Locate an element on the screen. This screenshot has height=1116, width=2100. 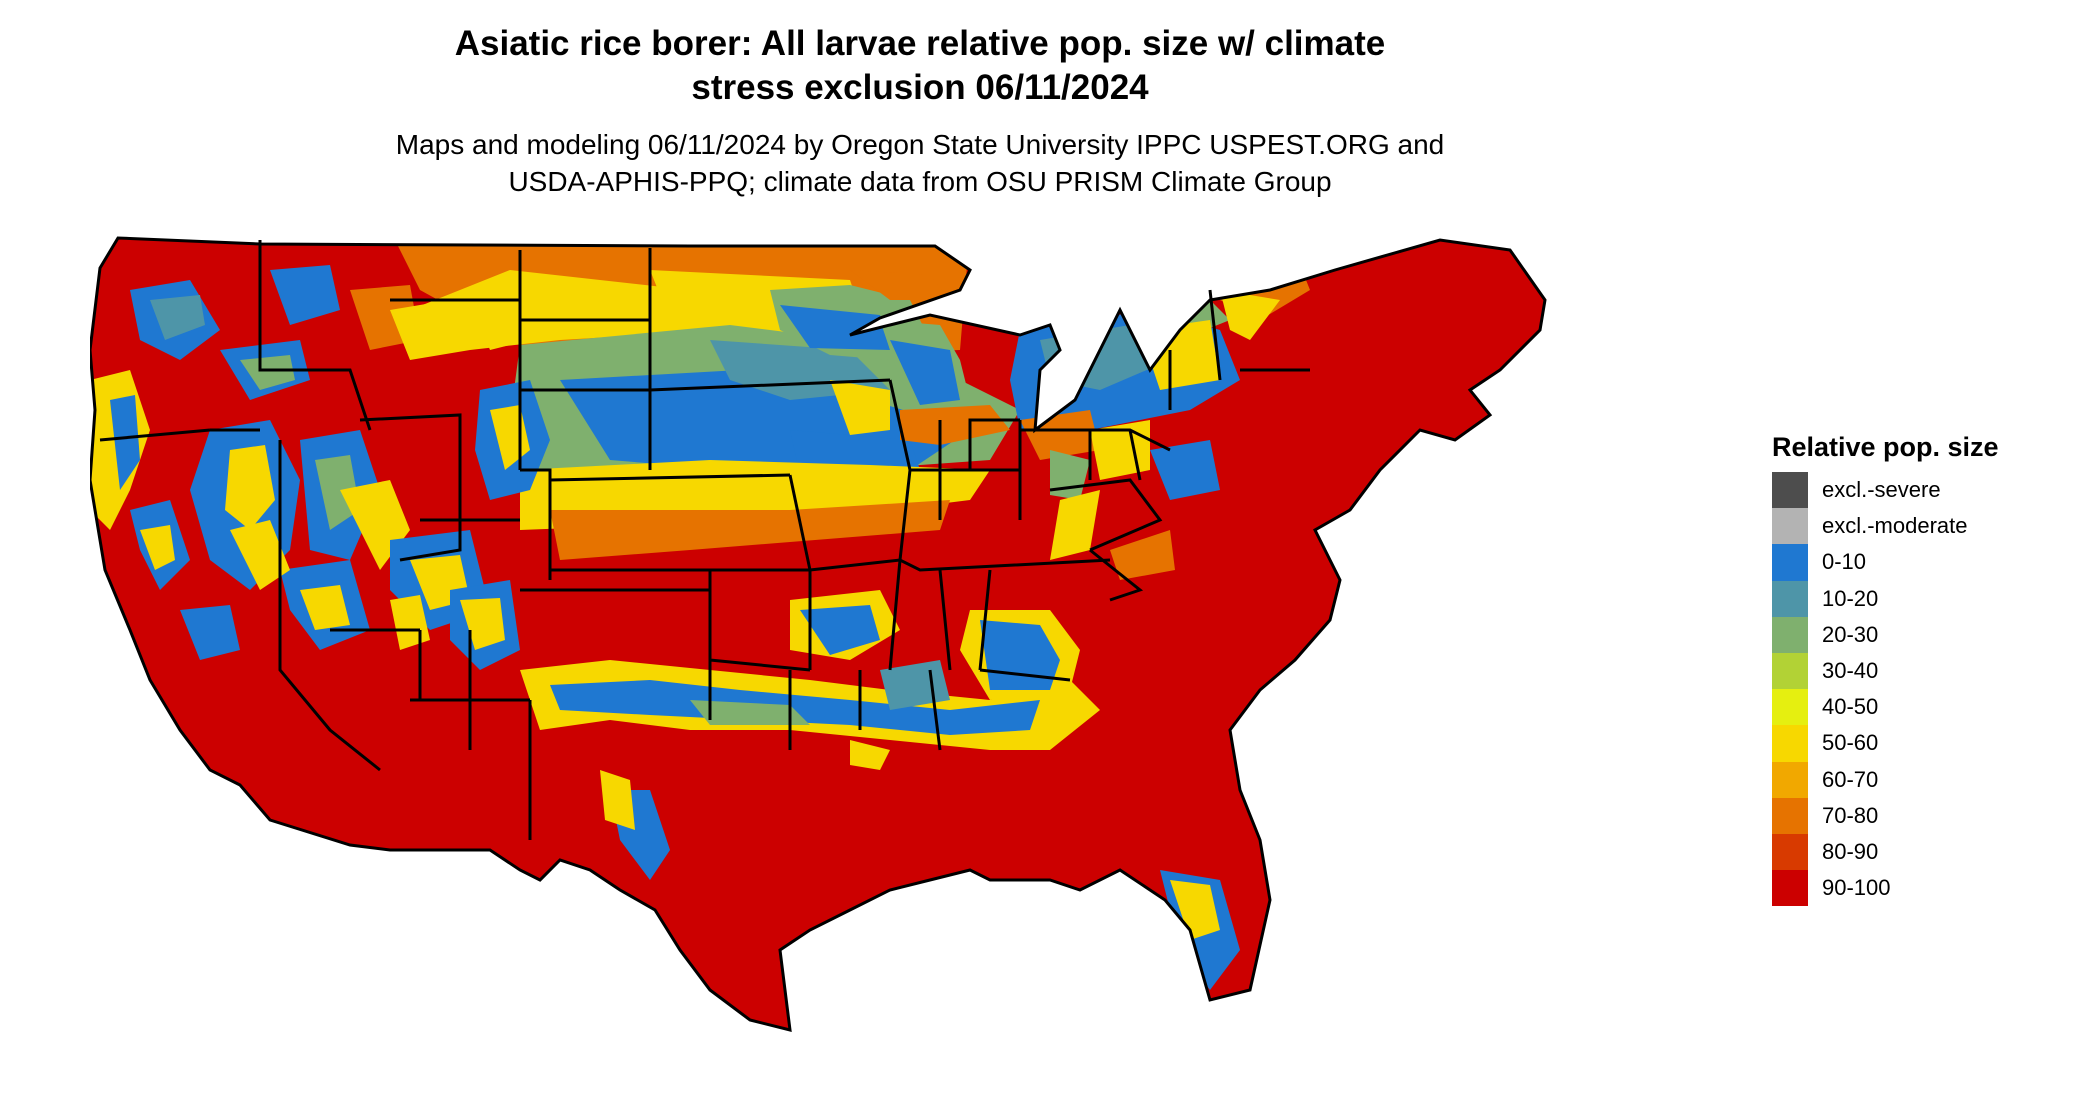
legend-item: excl.-moderate is located at coordinates (1922, 526).